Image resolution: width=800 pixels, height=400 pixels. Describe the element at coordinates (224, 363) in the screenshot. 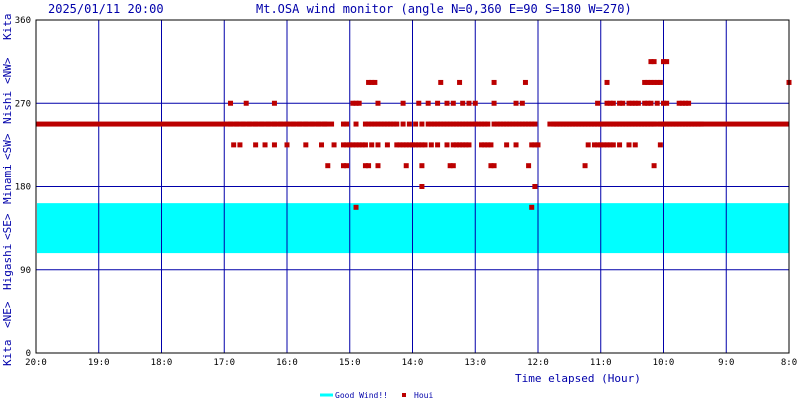

I see `x-tick-label: 17:0` at that location.